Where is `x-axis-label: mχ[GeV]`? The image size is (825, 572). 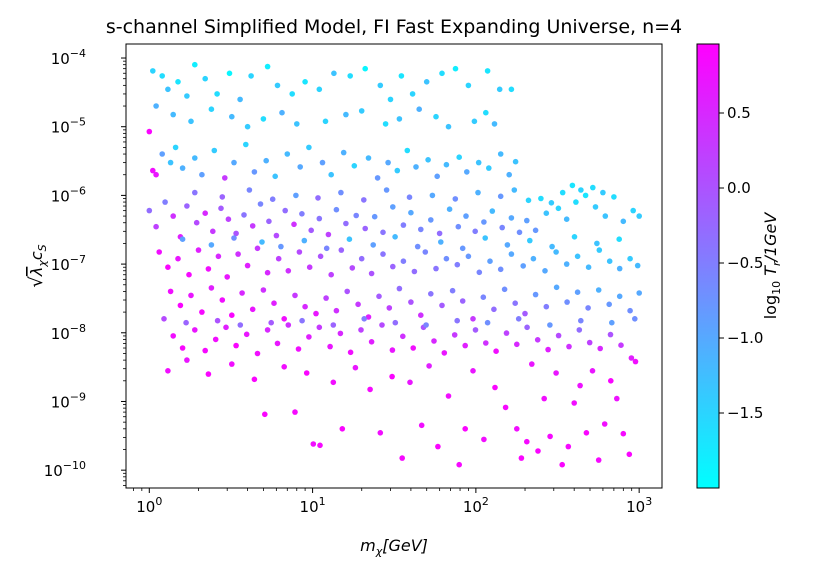 x-axis-label: mχ[GeV] is located at coordinates (394, 547).